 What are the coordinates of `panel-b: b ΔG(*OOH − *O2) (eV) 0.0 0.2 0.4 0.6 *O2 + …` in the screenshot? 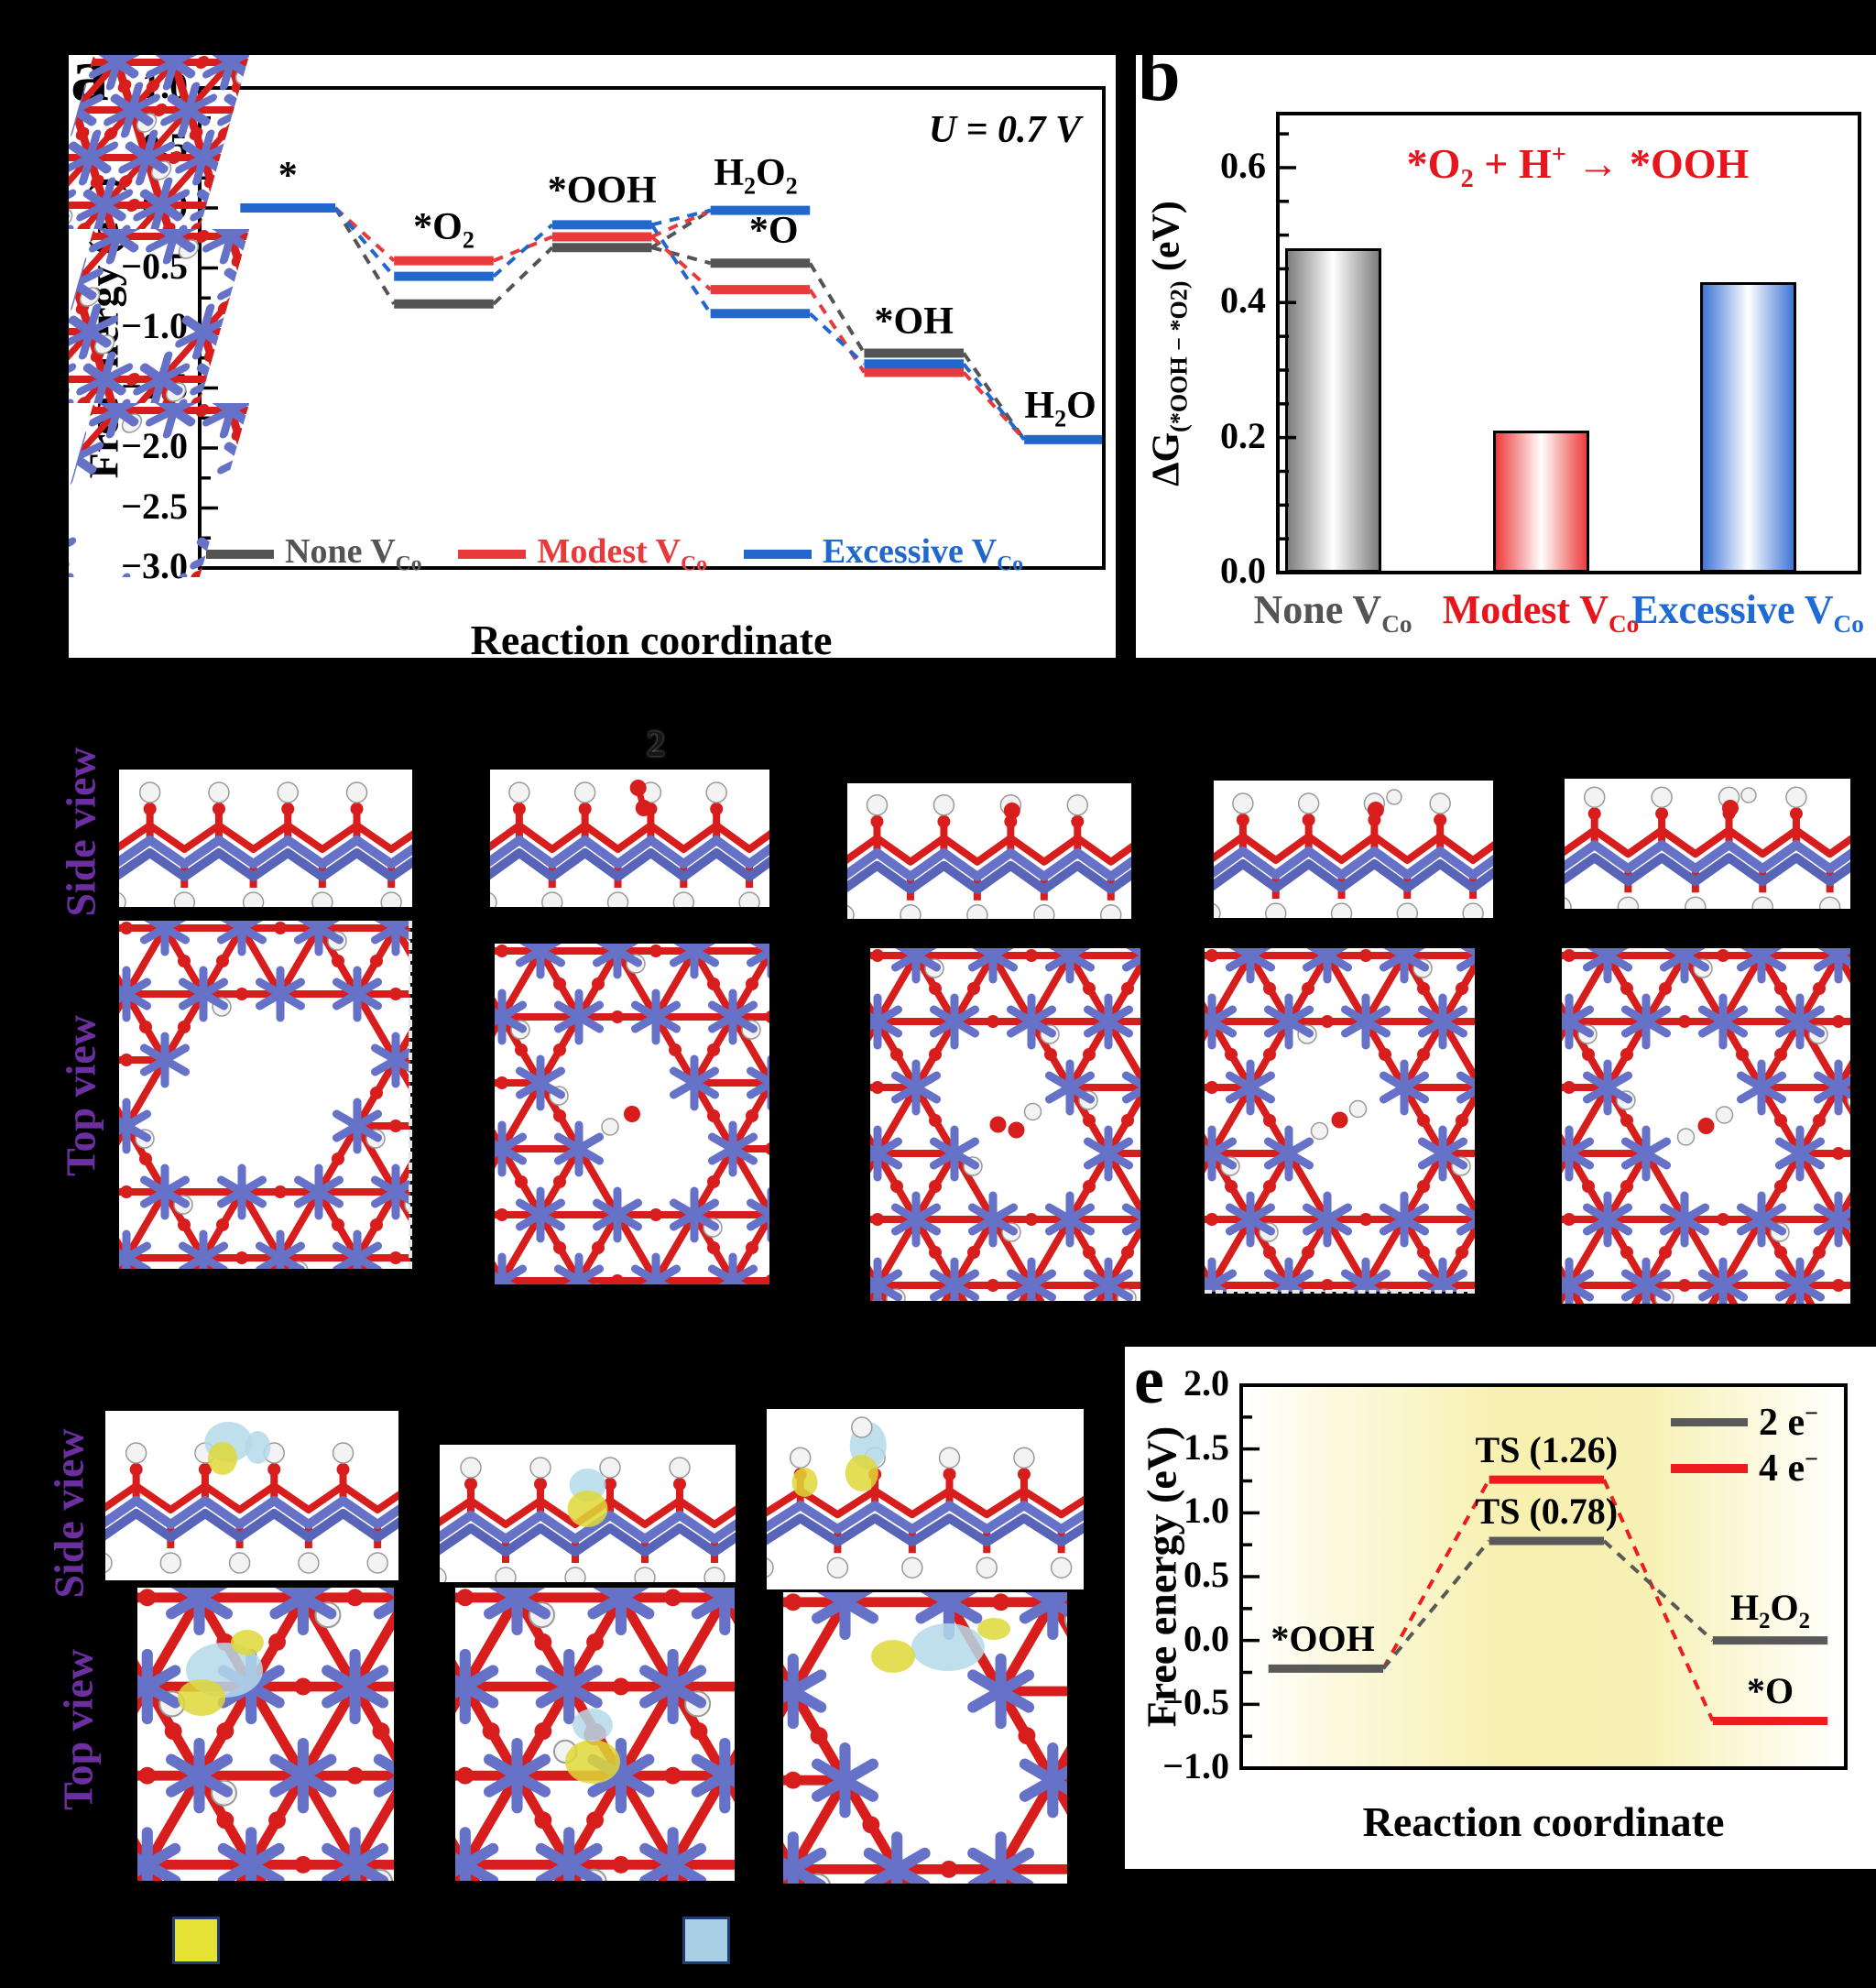 It's located at (1506, 357).